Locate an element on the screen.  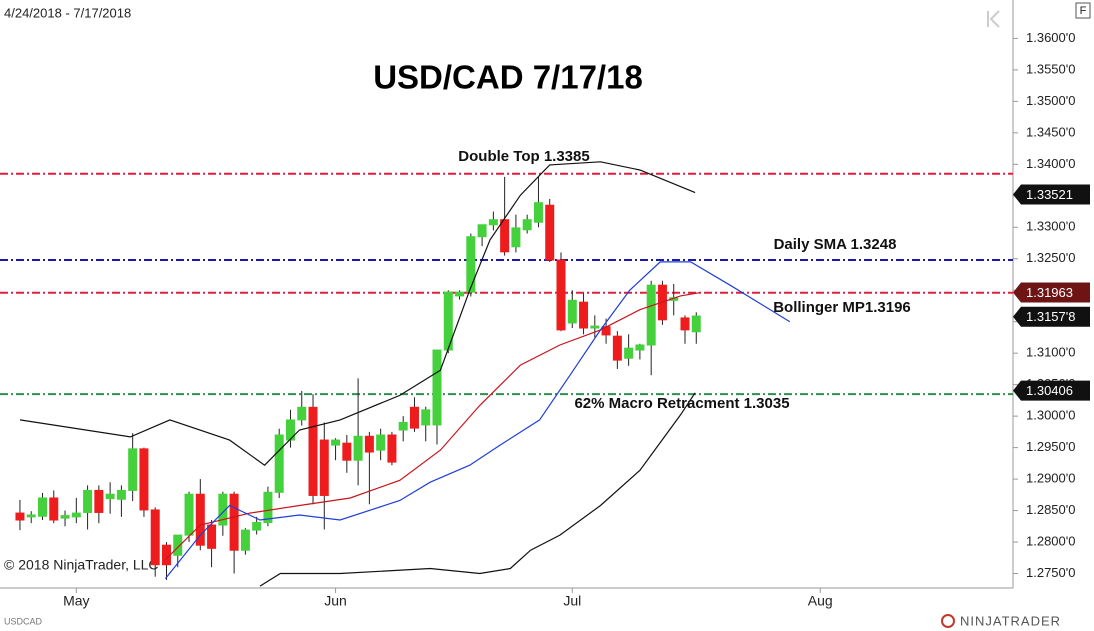
y-tick-label: 1.3450'0 is located at coordinates (1050, 131).